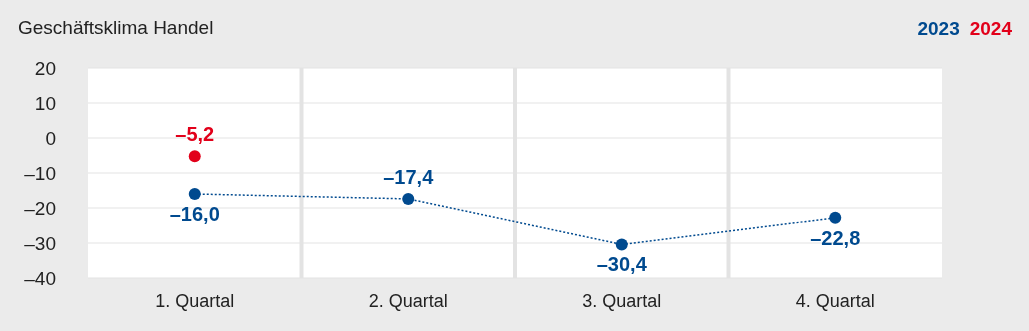  Describe the element at coordinates (990, 29) in the screenshot. I see `text: 2024` at that location.